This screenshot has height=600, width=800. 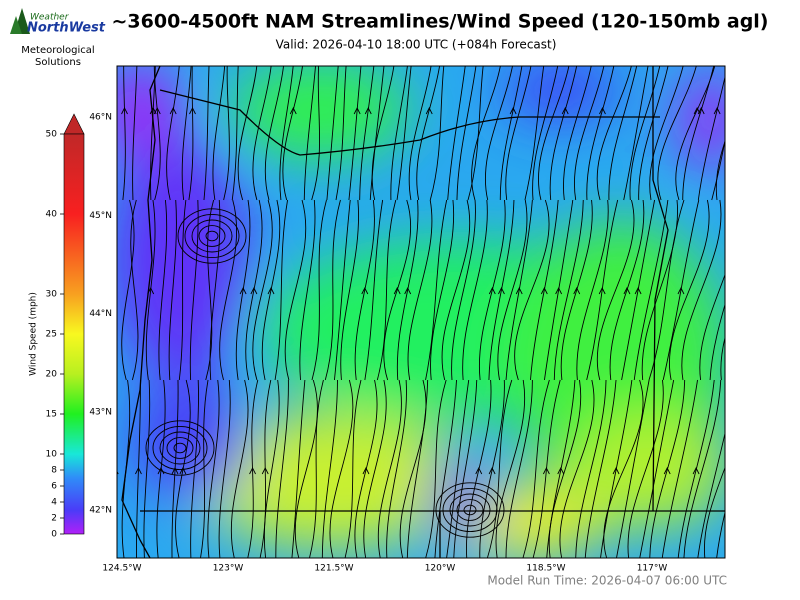 What do you see at coordinates (51, 335) in the screenshot?
I see `colorbar-tick-label: 25` at bounding box center [51, 335].